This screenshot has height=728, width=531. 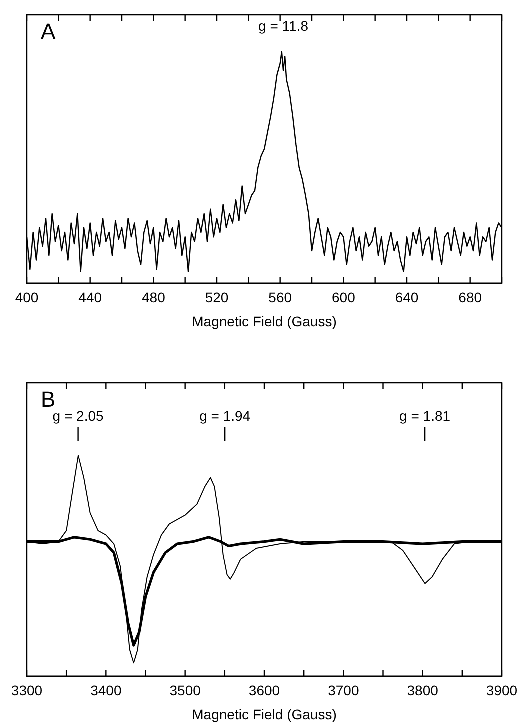 I want to click on x-tick-label: 3300, so click(x=27, y=690).